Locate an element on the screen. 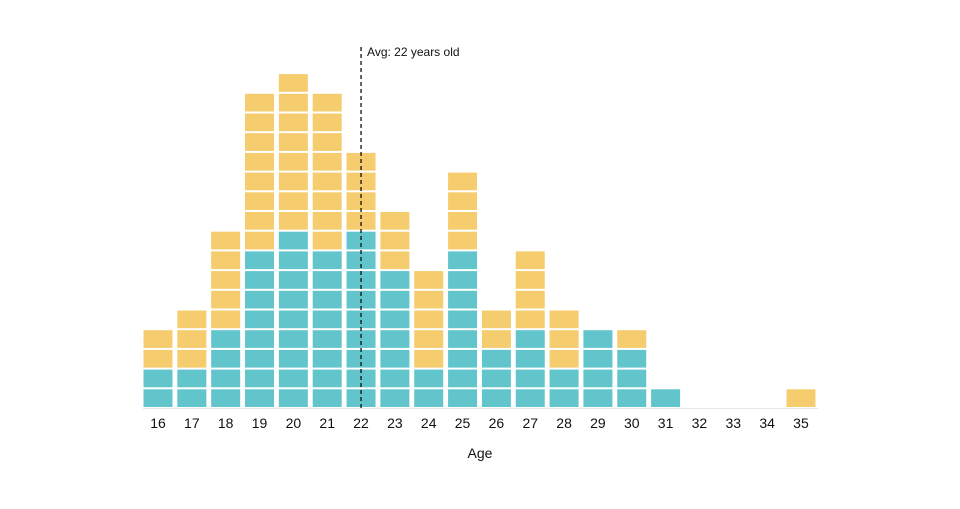 This screenshot has height=509, width=960. x-tick-label: 28 is located at coordinates (564, 423).